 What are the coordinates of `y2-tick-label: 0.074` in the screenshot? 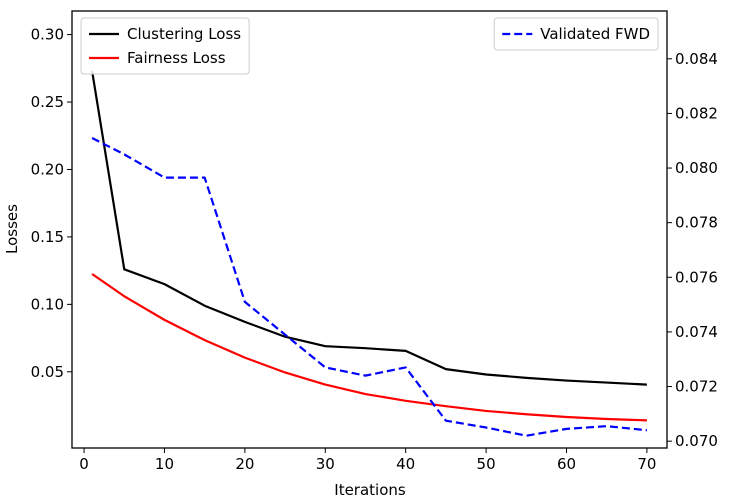 It's located at (696, 332).